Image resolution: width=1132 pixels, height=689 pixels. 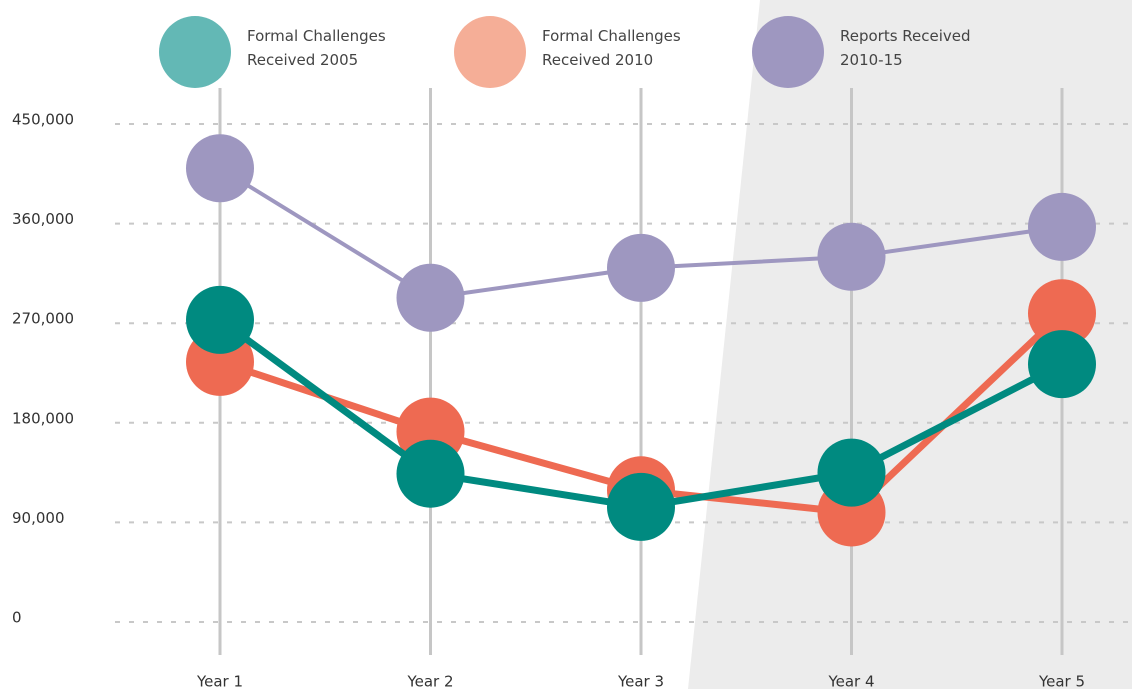 I want to click on legend-label: Formal Challenges Received 2010, so click(x=611, y=48).